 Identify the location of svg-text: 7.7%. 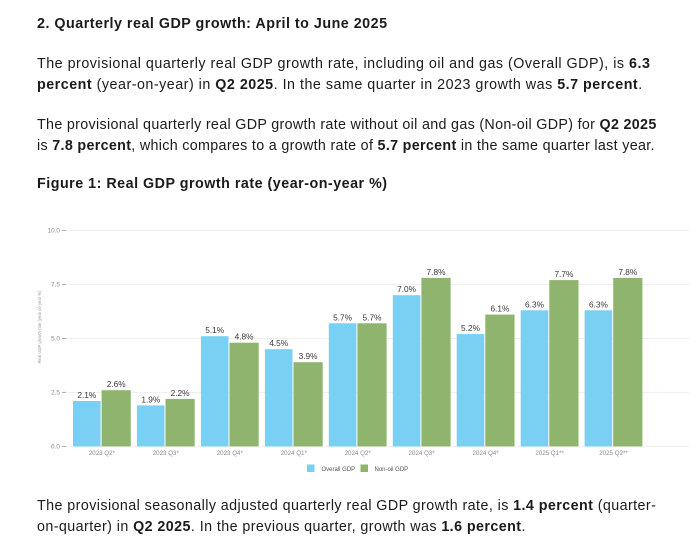
(564, 274).